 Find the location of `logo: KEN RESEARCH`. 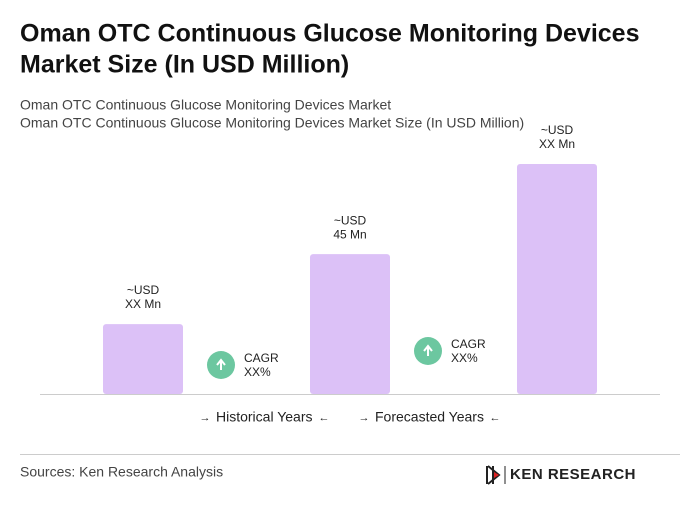

logo: KEN RESEARCH is located at coordinates (561, 475).